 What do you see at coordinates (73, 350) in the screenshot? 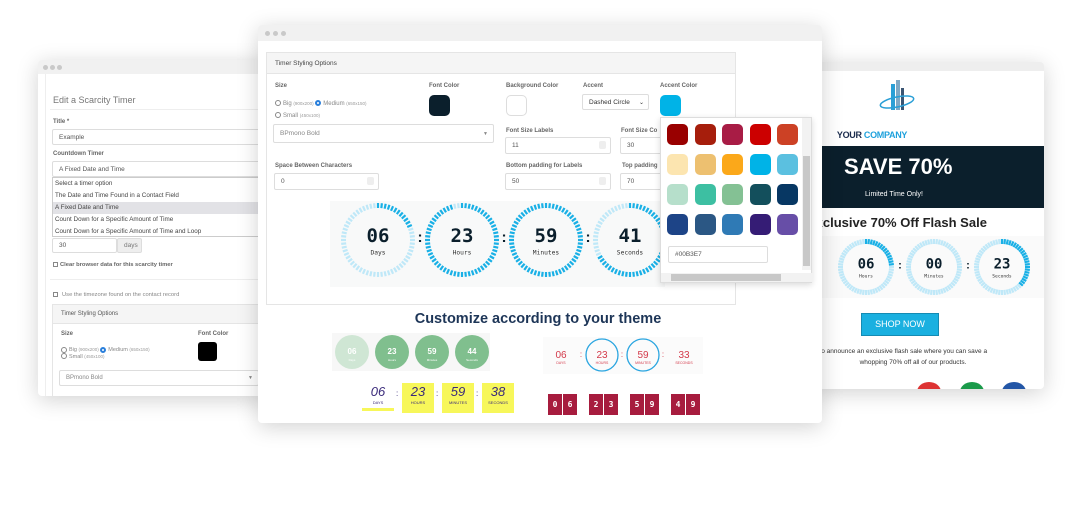
I see `big-label: Big` at bounding box center [73, 350].